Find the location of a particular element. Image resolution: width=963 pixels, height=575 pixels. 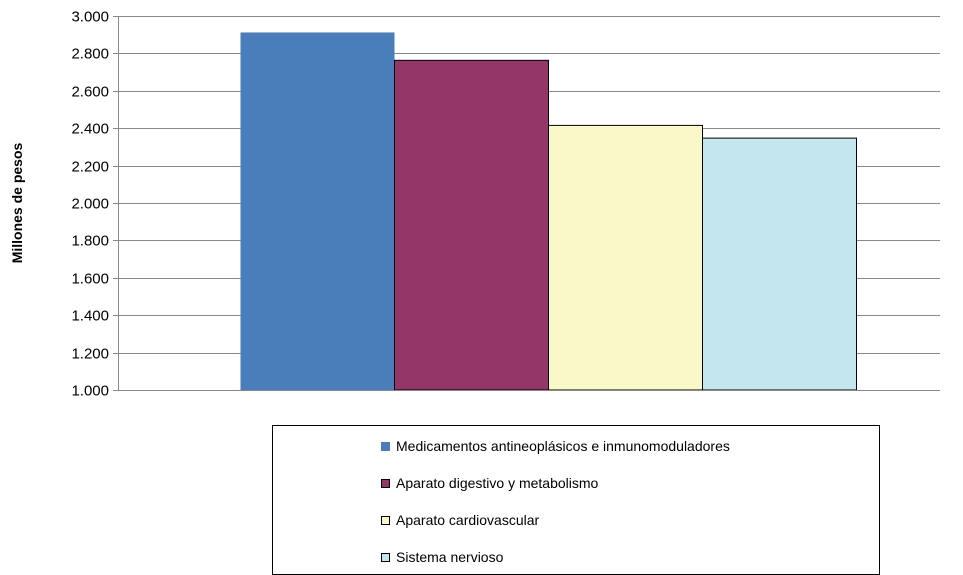

y-tick-label: 2.400 is located at coordinates (90, 129).